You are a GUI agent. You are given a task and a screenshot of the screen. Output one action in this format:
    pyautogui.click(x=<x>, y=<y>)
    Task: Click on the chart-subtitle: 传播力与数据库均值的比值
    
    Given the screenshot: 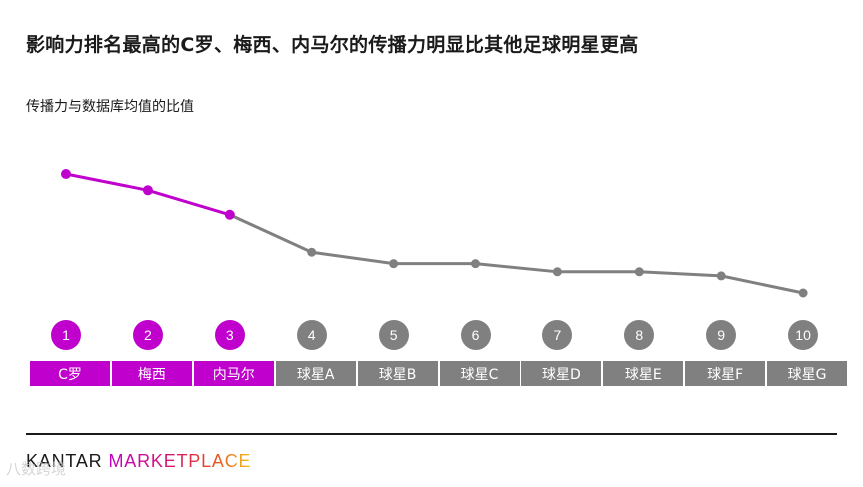 What is the action you would take?
    pyautogui.click(x=110, y=107)
    